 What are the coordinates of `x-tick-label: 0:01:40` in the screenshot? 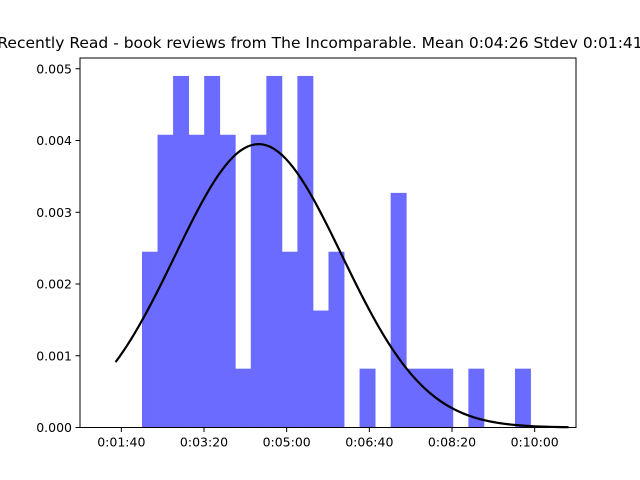 It's located at (121, 442).